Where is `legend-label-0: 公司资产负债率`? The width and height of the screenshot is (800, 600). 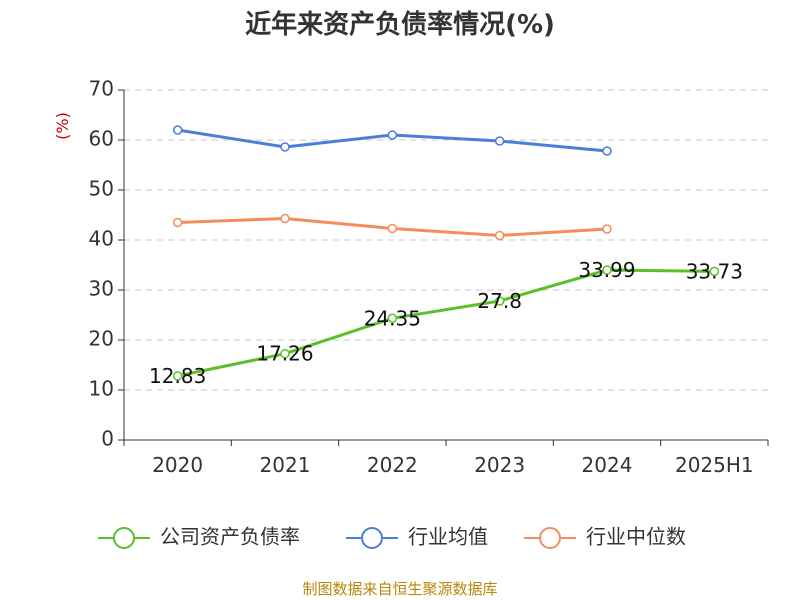 legend-label-0: 公司资产负债率 is located at coordinates (230, 537).